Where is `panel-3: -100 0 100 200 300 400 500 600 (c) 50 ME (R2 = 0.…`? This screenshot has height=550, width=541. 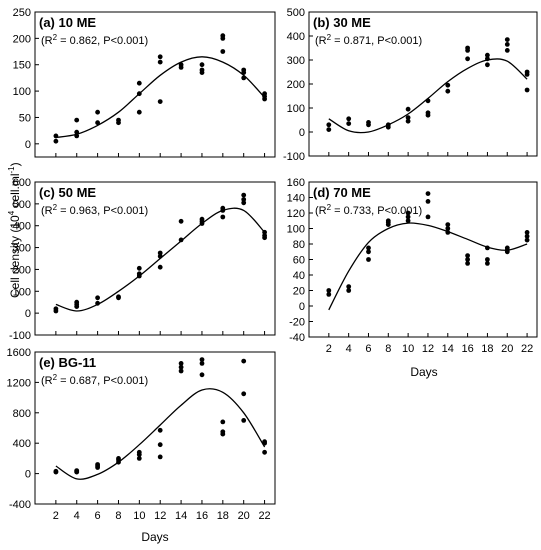
panel-3: -100 0 100 200 300 400 500 600 (c) 50 ME (R2 = 0.… is located at coordinates (142, 259).